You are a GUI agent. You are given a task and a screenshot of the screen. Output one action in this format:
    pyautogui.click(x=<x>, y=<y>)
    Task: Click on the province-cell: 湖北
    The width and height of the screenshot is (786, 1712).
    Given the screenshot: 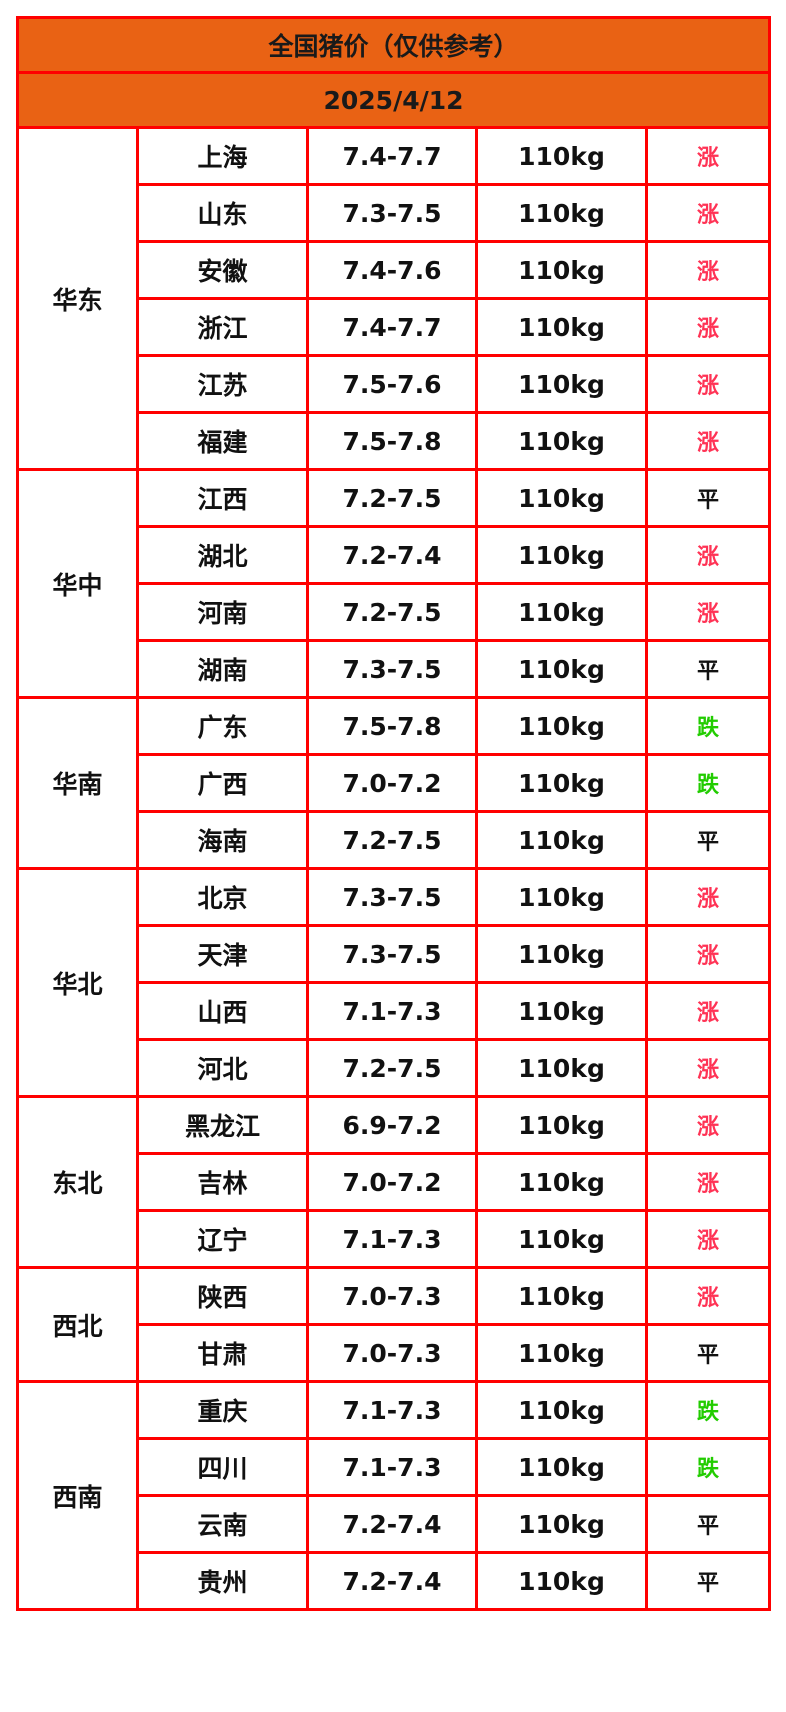 What is the action you would take?
    pyautogui.click(x=222, y=555)
    